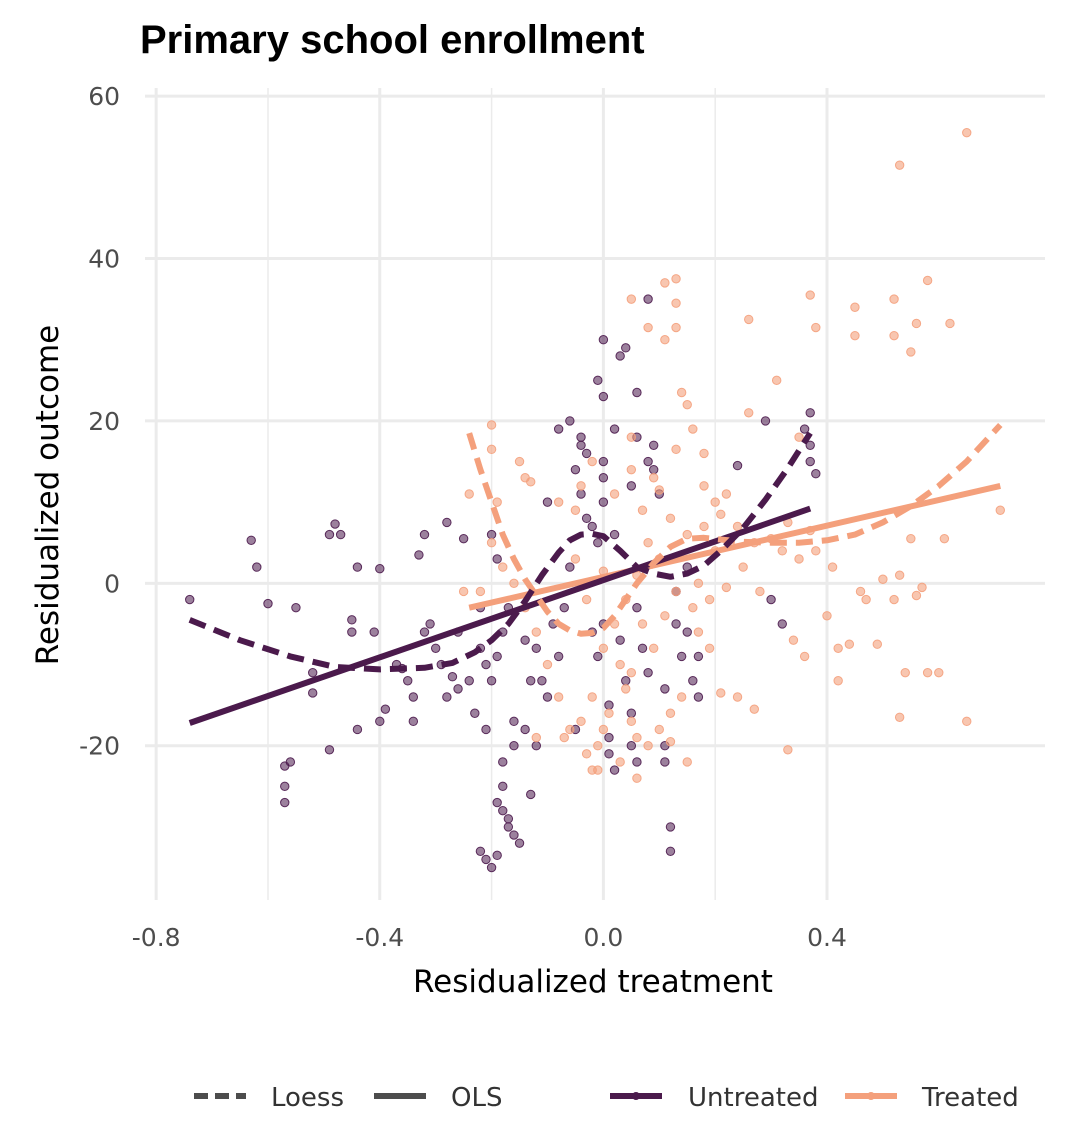 The height and width of the screenshot is (1138, 1082). What do you see at coordinates (104, 421) in the screenshot?
I see `y-tick-label: 20` at bounding box center [104, 421].